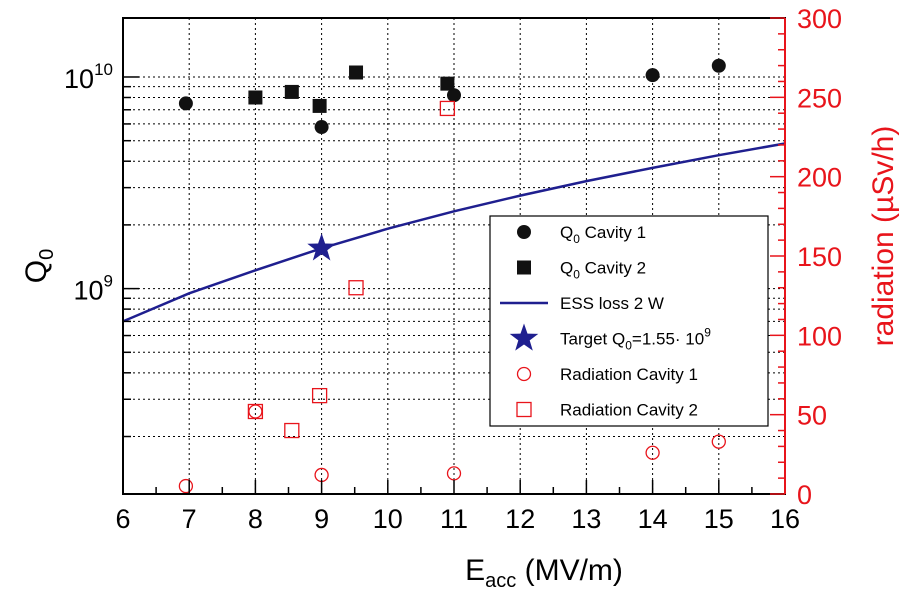 Image resolution: width=912 pixels, height=593 pixels. Describe the element at coordinates (189, 519) in the screenshot. I see `x-tick-label: 7` at that location.